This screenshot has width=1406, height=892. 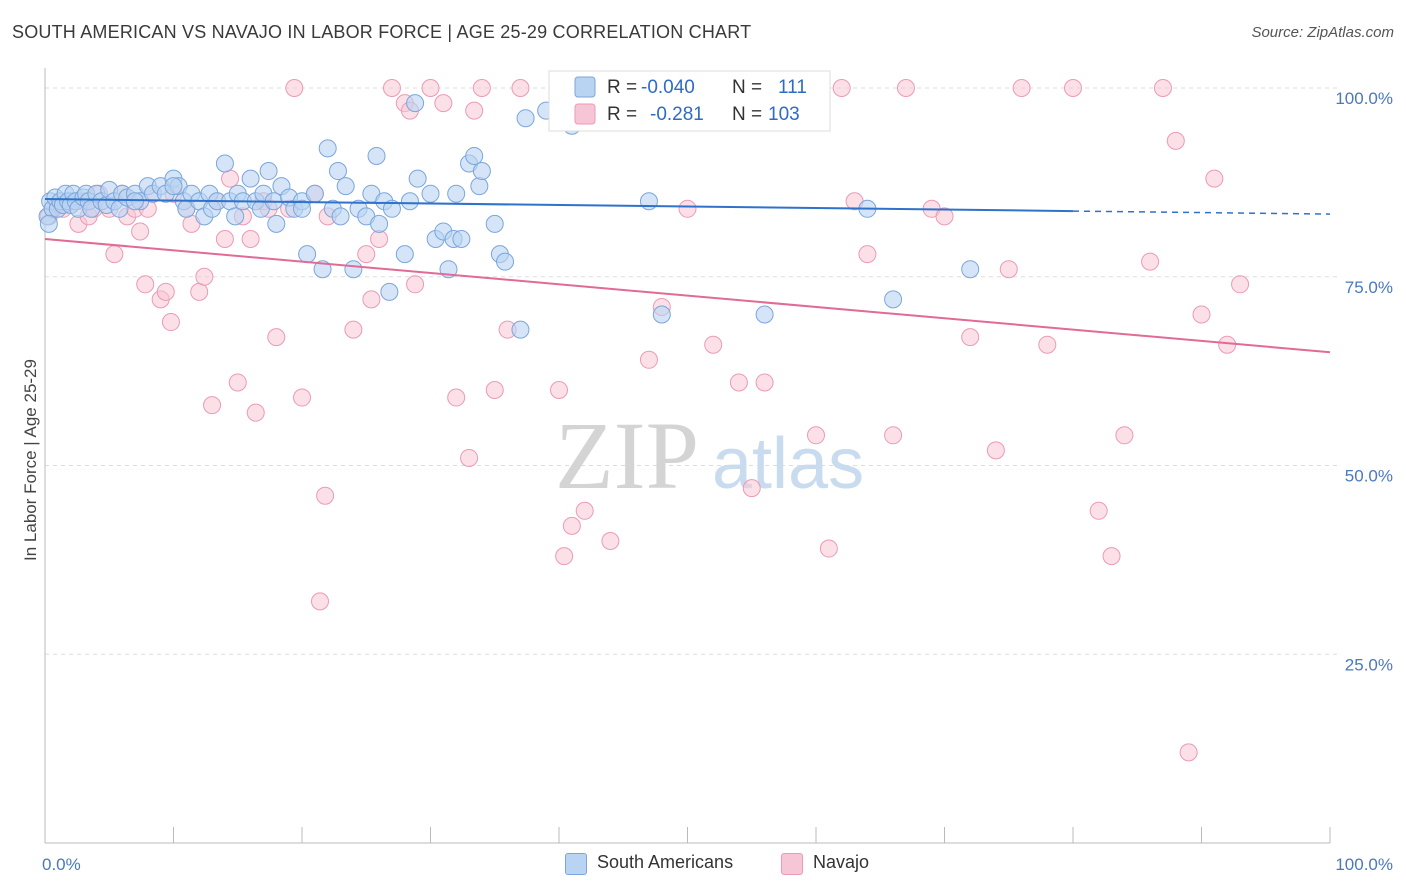 What do you see at coordinates (1369, 287) in the screenshot?
I see `y-tick-label: 75.0%` at bounding box center [1369, 287].